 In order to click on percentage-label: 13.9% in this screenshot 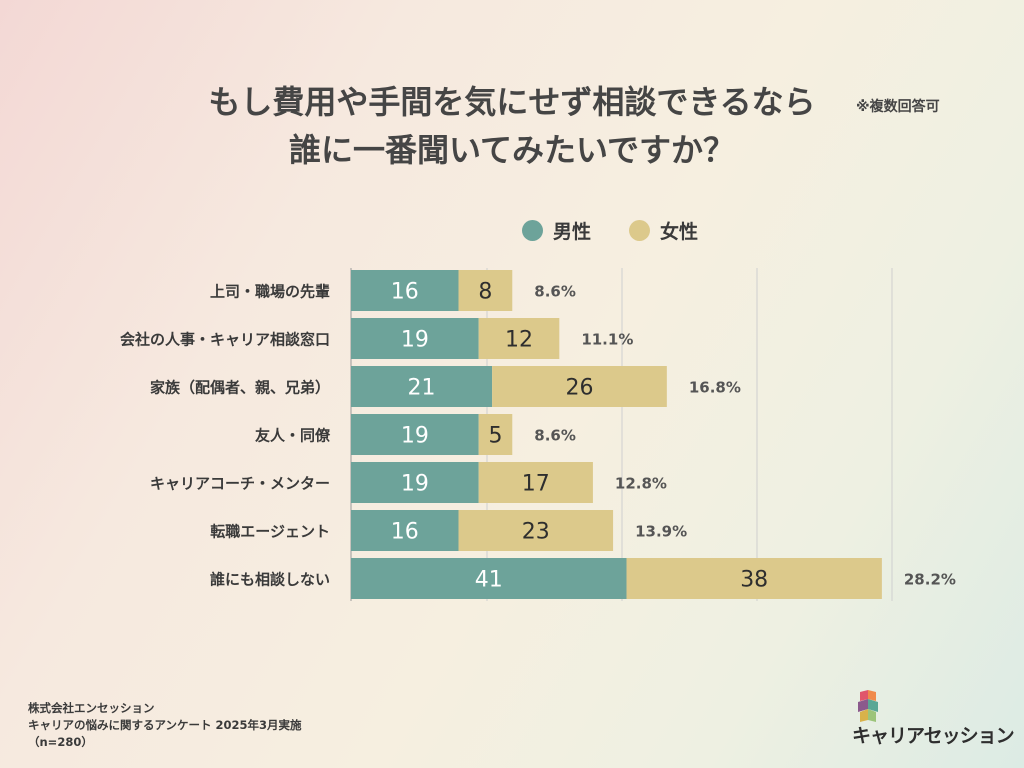, I will do `click(661, 532)`.